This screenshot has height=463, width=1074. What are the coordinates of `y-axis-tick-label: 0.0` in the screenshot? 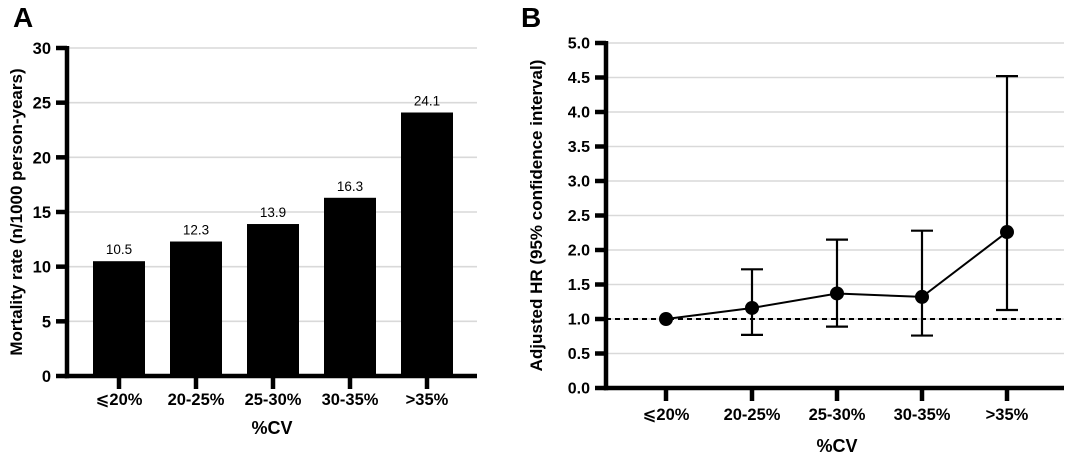 It's located at (579, 389).